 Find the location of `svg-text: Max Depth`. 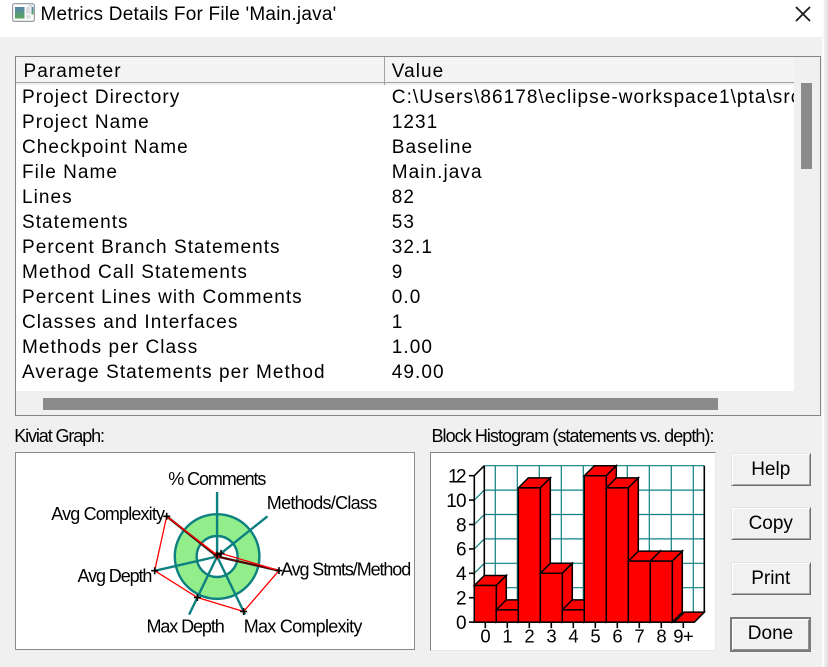

svg-text: Max Depth is located at coordinates (184, 626).